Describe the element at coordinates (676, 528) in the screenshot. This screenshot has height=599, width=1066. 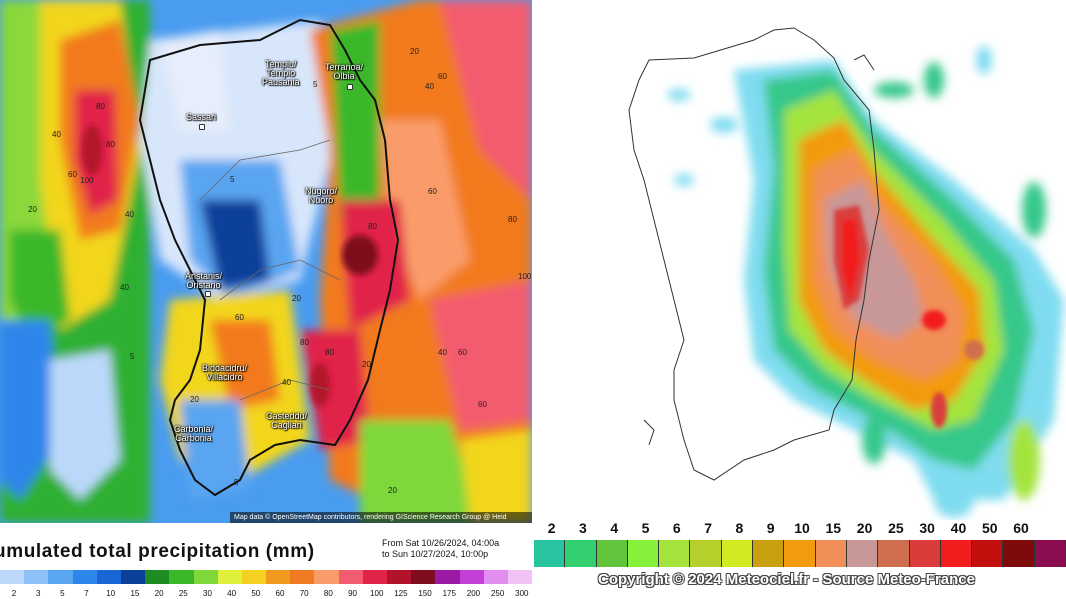
I see `scale-label: 6` at that location.